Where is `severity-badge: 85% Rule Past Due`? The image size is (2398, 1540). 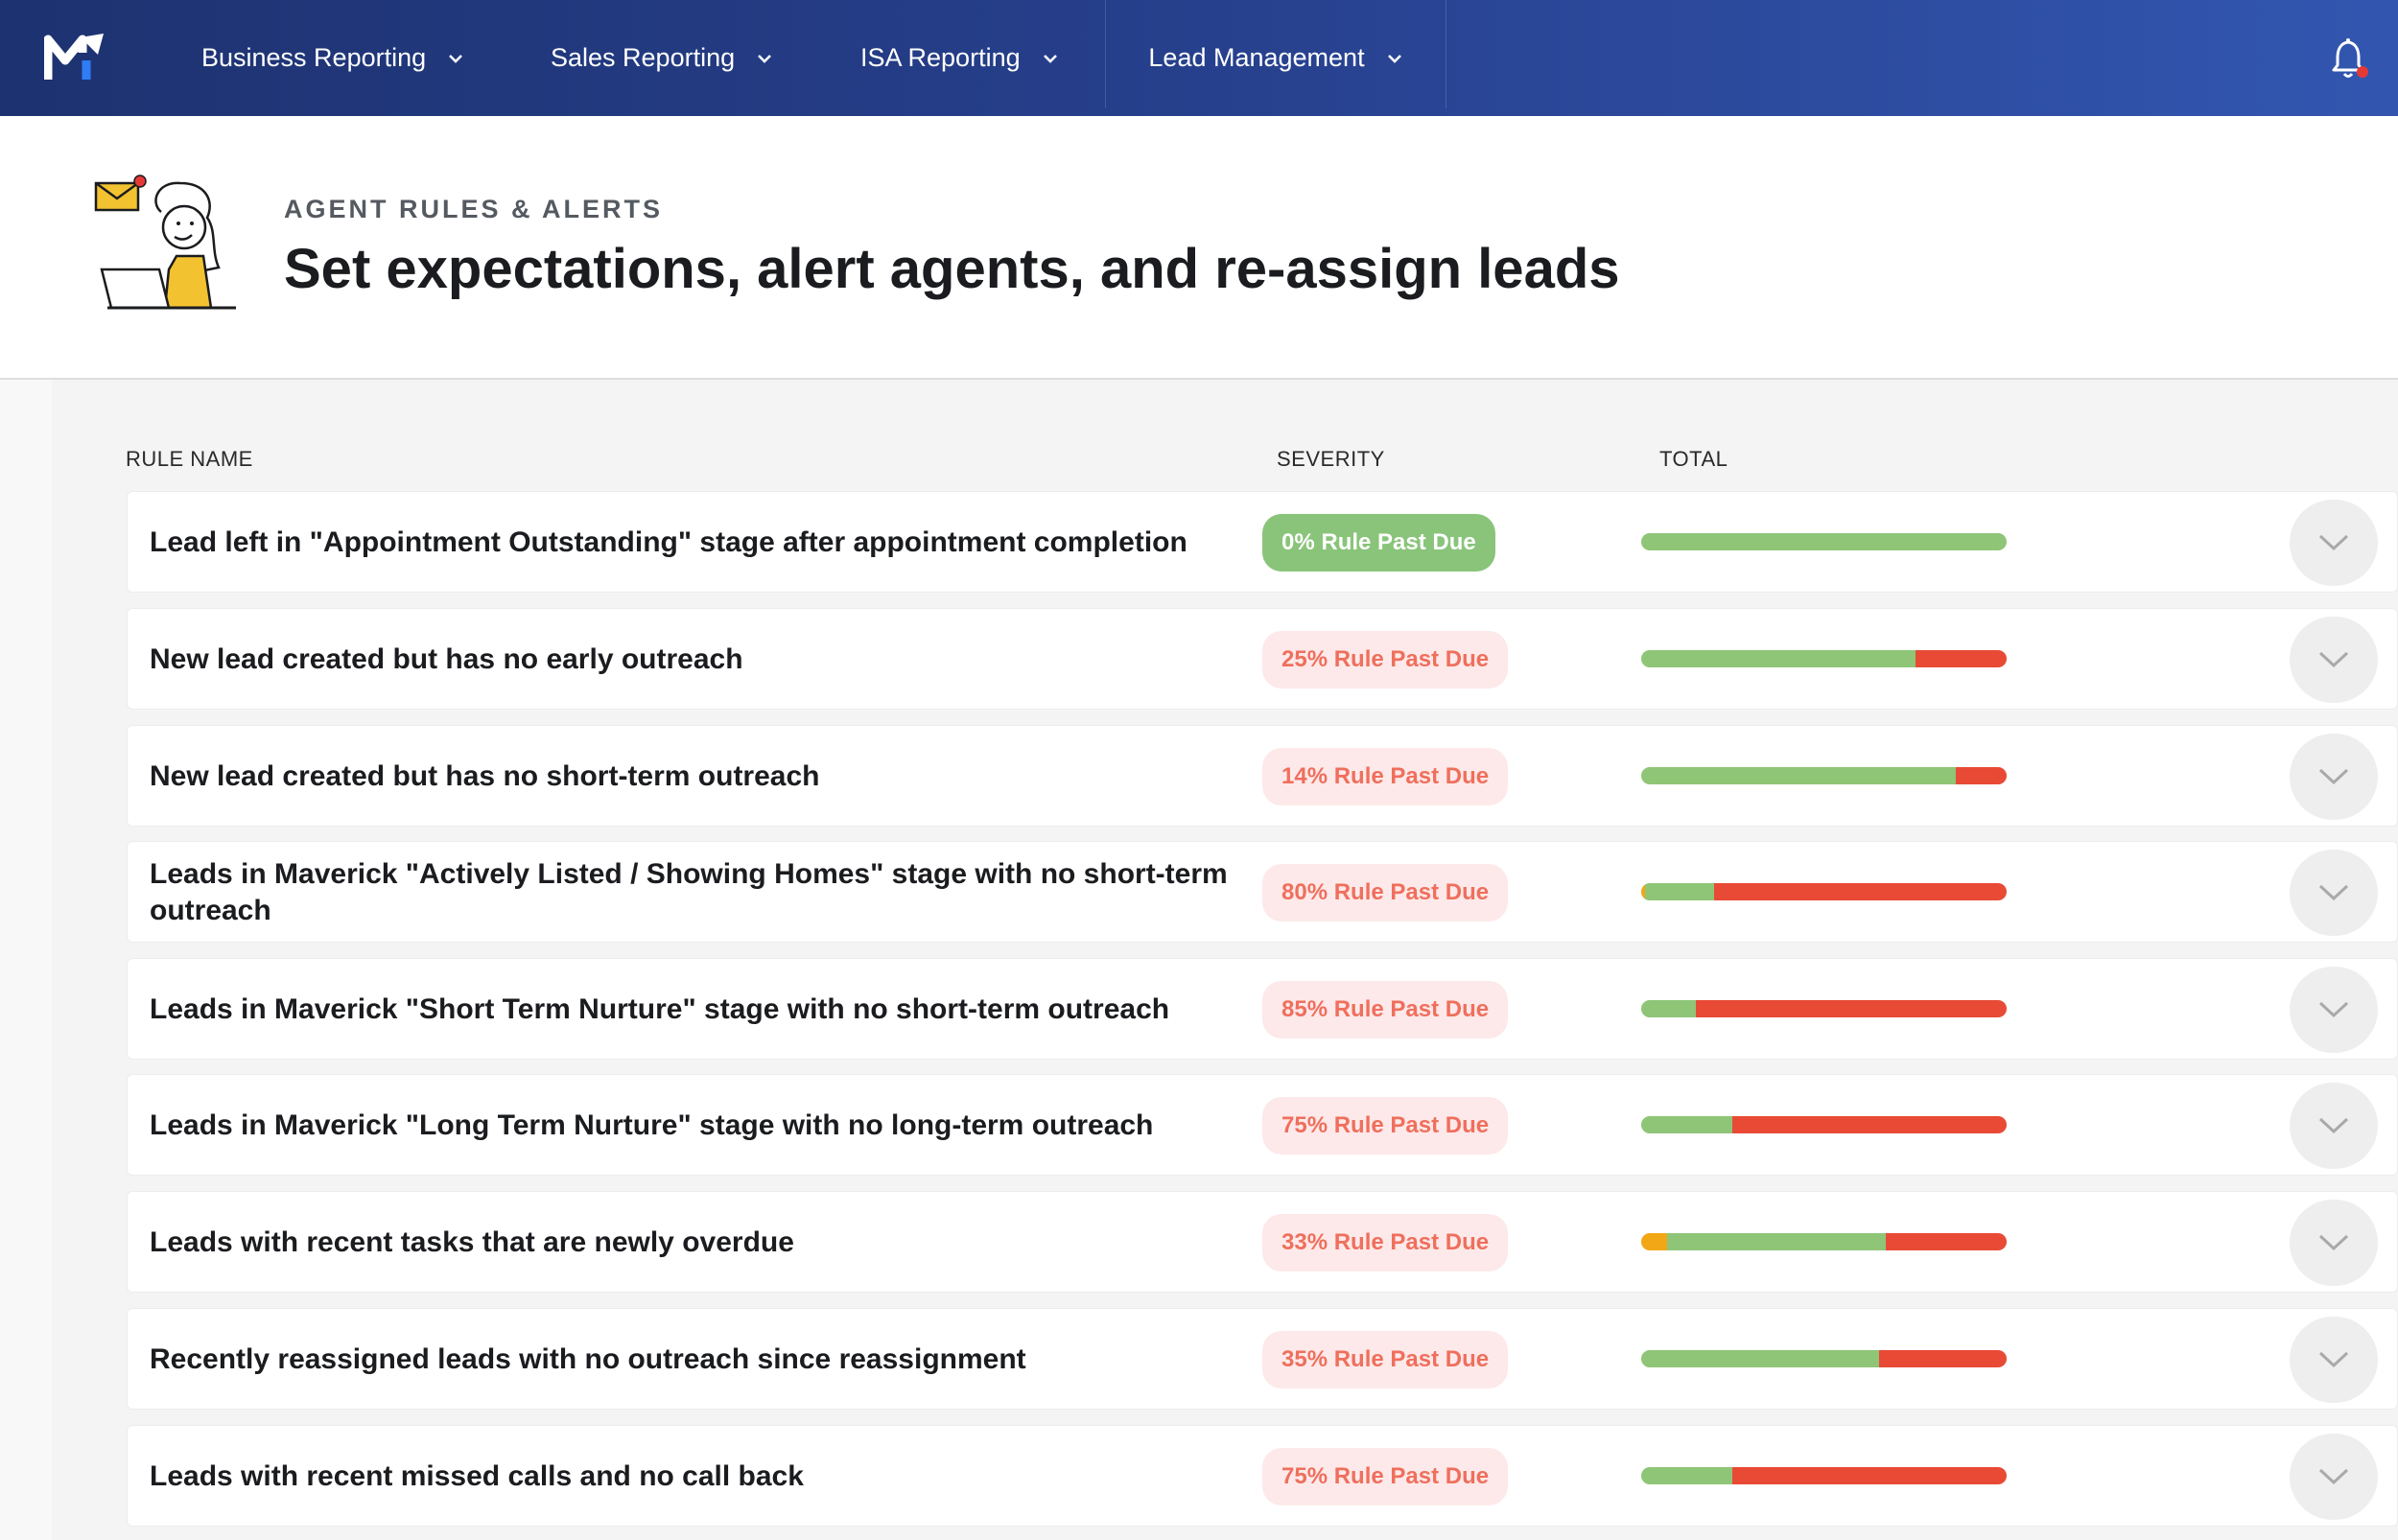
severity-badge: 85% Rule Past Due is located at coordinates (1386, 1009).